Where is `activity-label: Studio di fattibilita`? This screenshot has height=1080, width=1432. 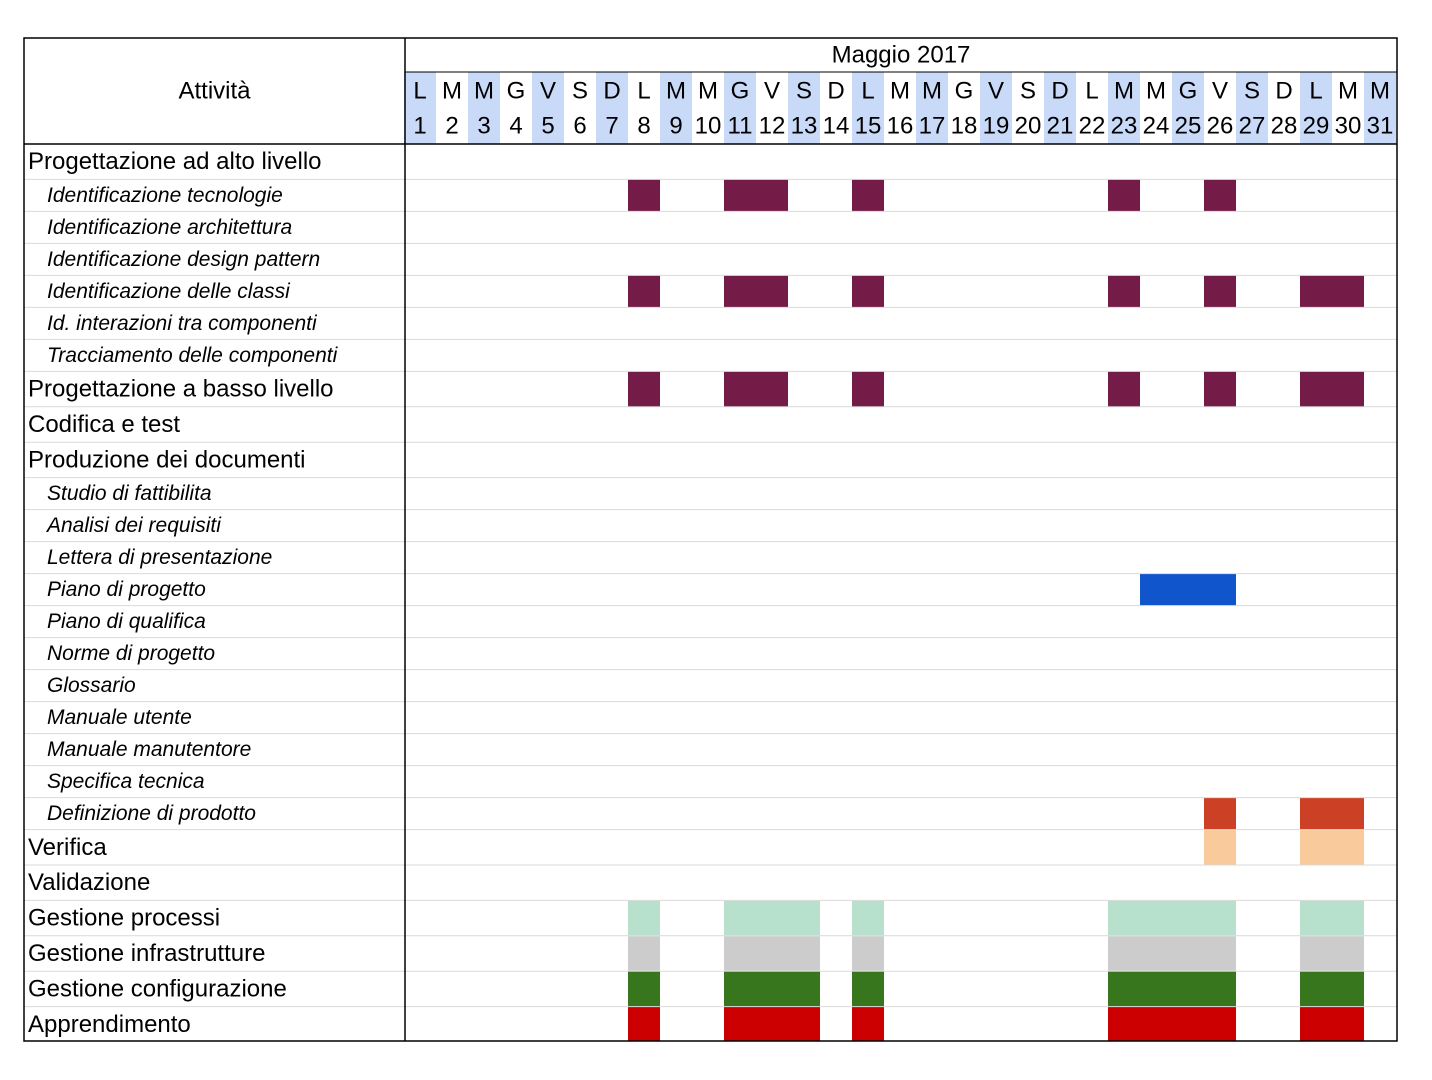
activity-label: Studio di fattibilita is located at coordinates (129, 493).